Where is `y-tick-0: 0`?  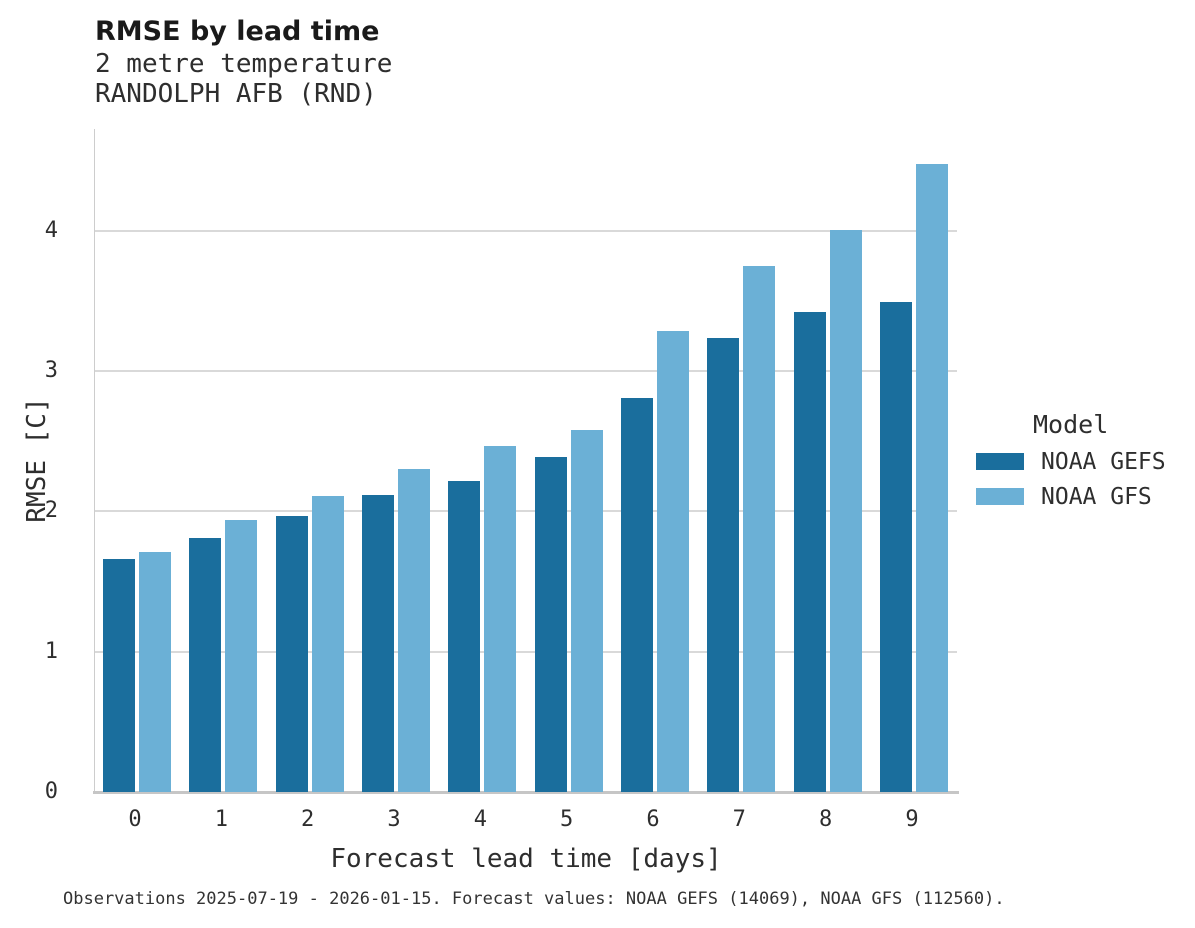 y-tick-0: 0 is located at coordinates (51, 791).